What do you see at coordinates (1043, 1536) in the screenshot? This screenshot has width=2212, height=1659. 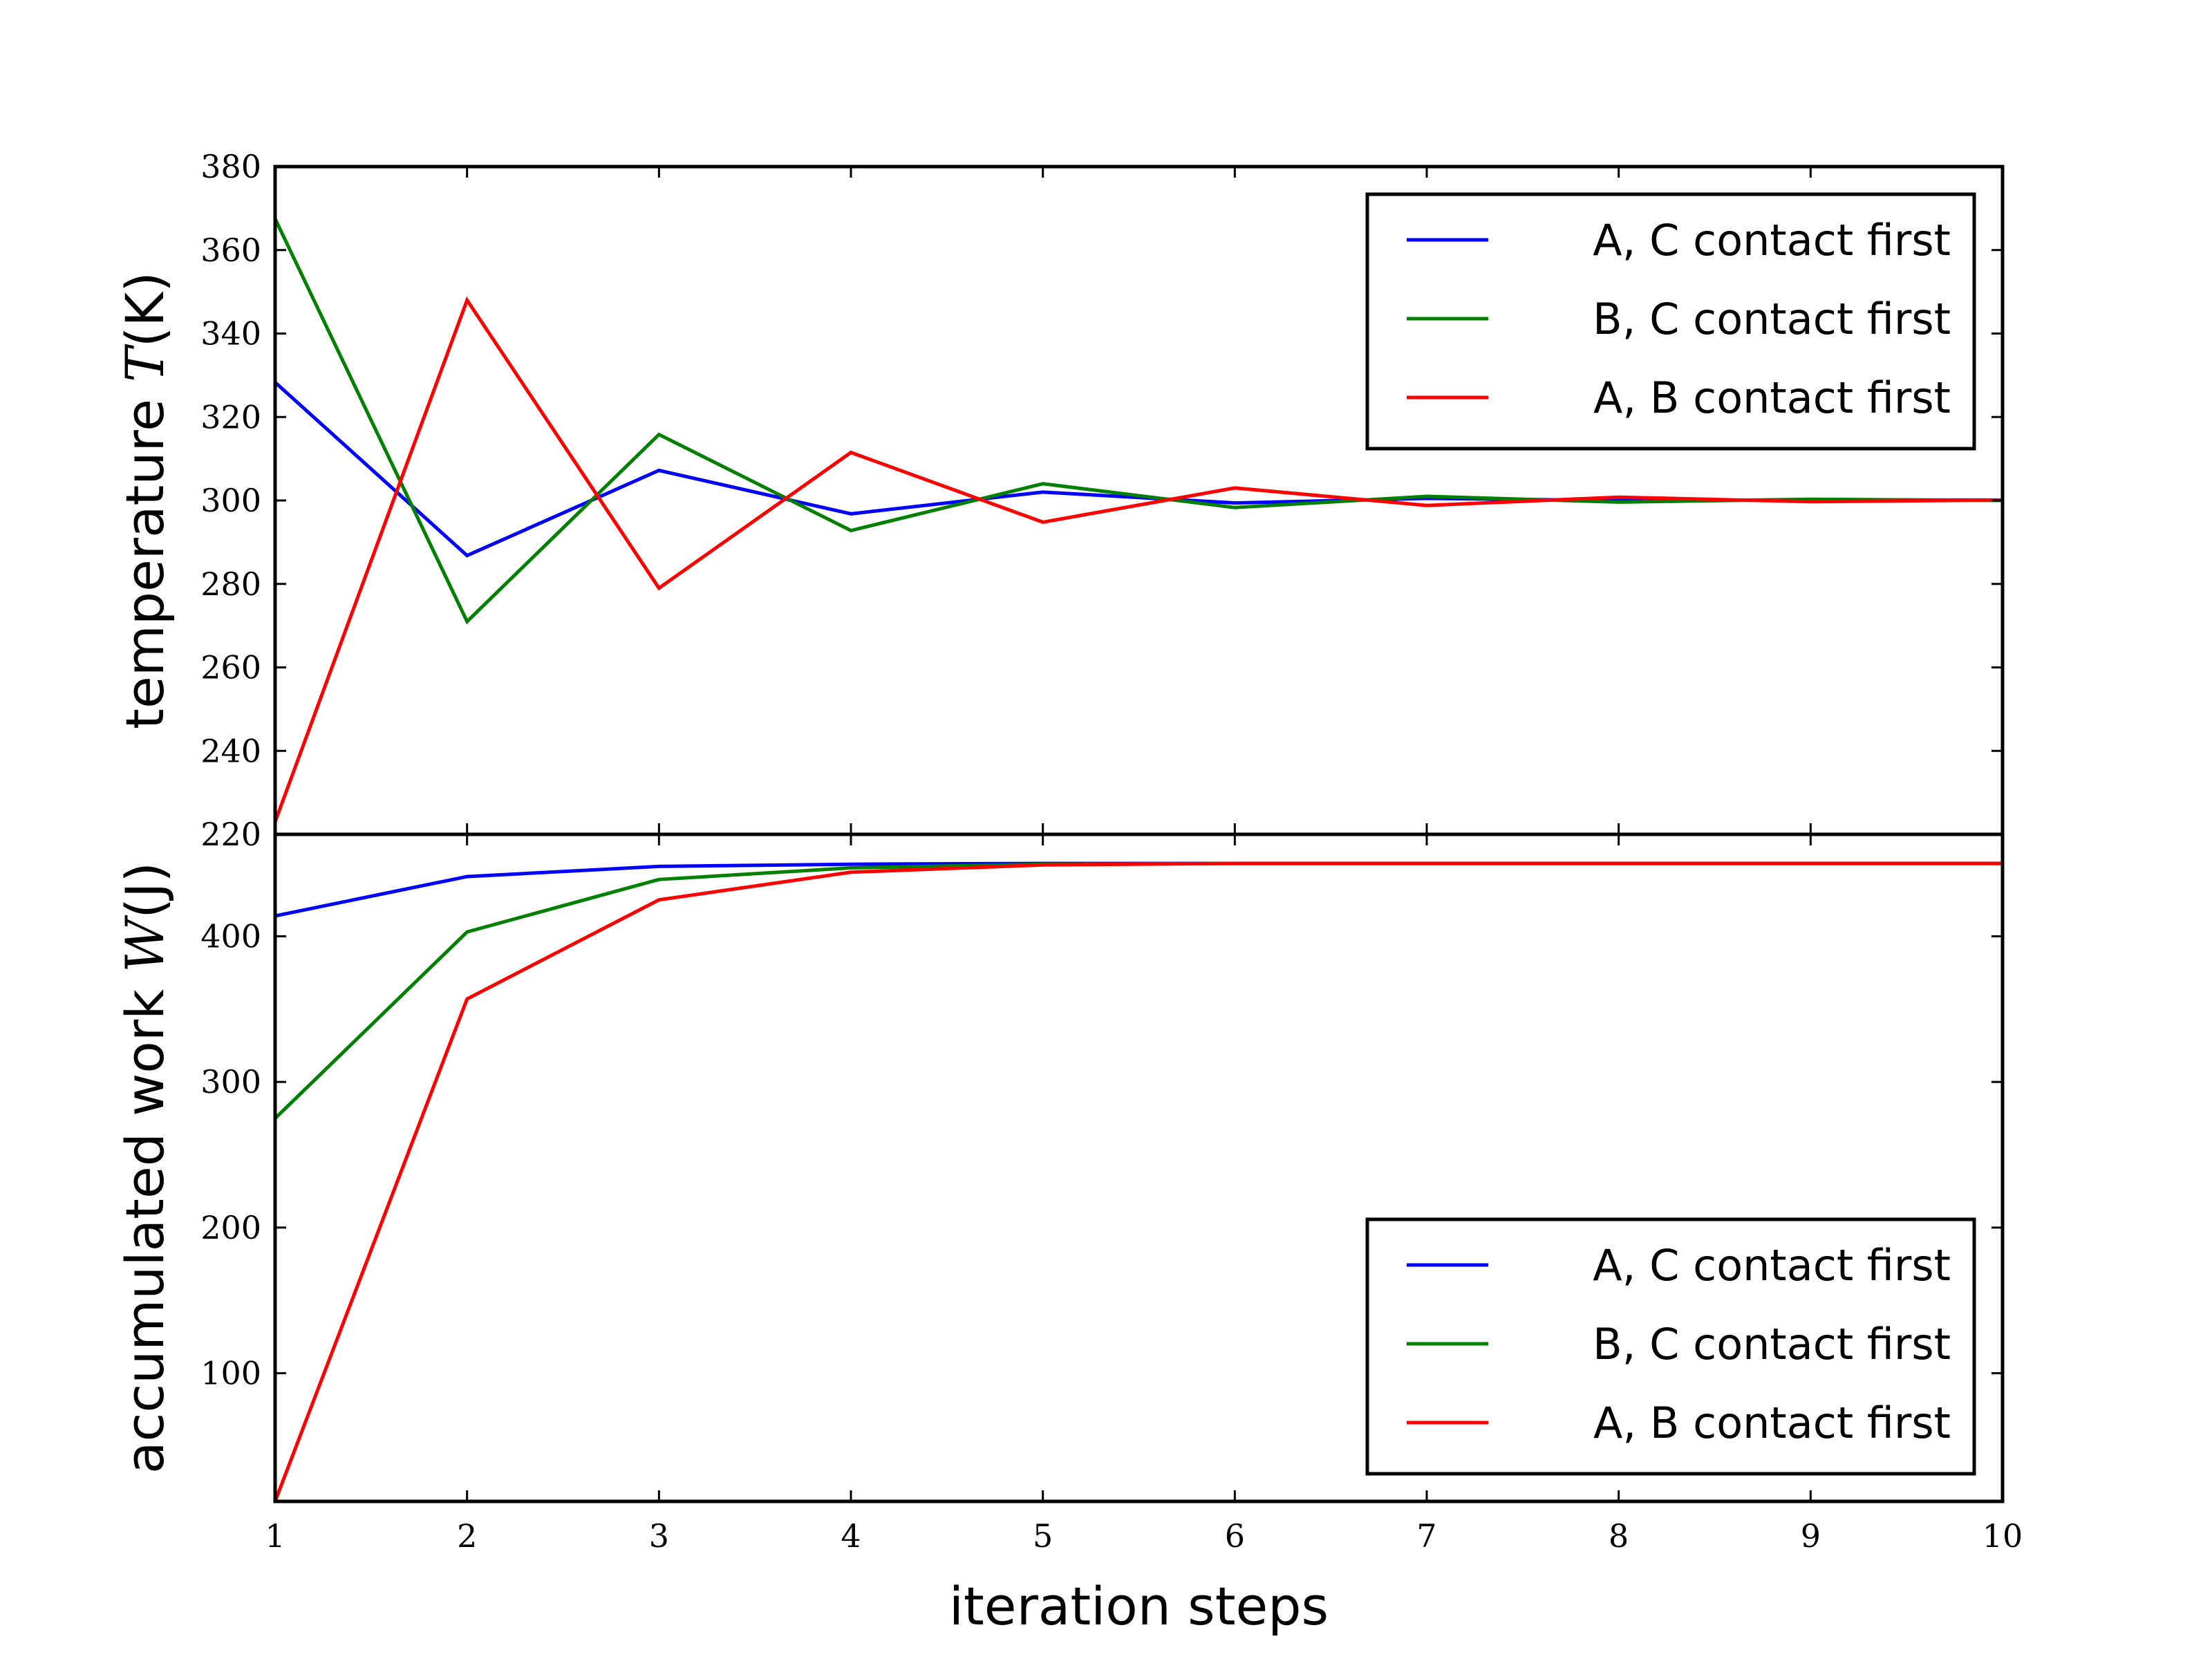 I see `x-tick-label: 5` at bounding box center [1043, 1536].